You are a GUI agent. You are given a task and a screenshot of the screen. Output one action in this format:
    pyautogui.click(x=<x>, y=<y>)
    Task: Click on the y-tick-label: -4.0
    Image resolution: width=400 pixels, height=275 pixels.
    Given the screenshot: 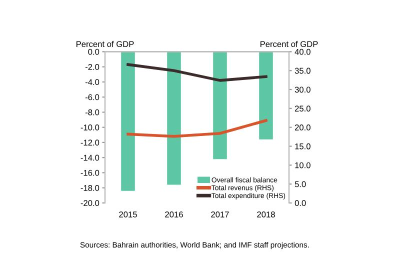 What is the action you would take?
    pyautogui.click(x=92, y=82)
    